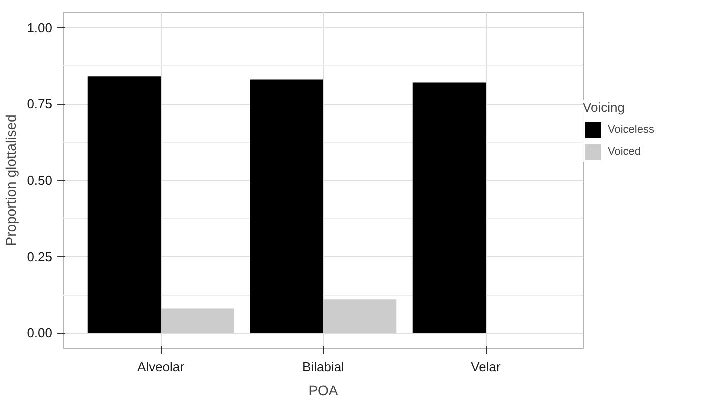 The image size is (704, 406). I want to click on y-tick-label: 0.75, so click(40, 104).